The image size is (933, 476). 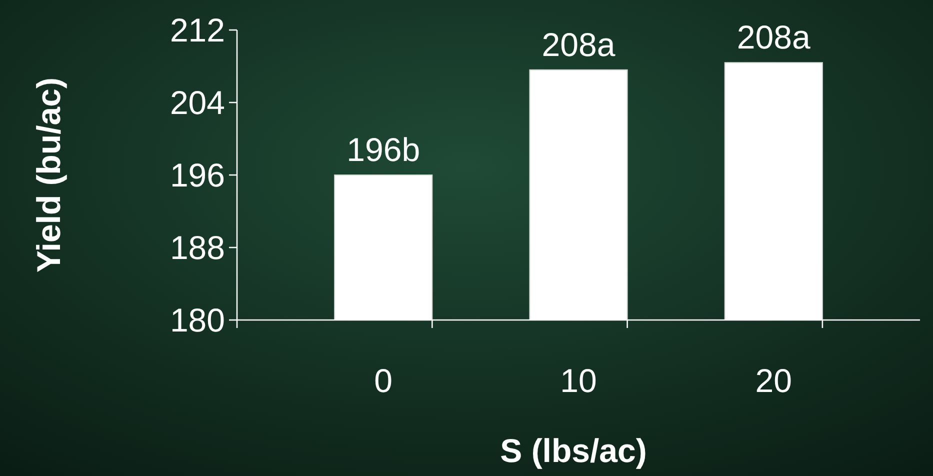 What do you see at coordinates (383, 149) in the screenshot?
I see `data-label: 196b` at bounding box center [383, 149].